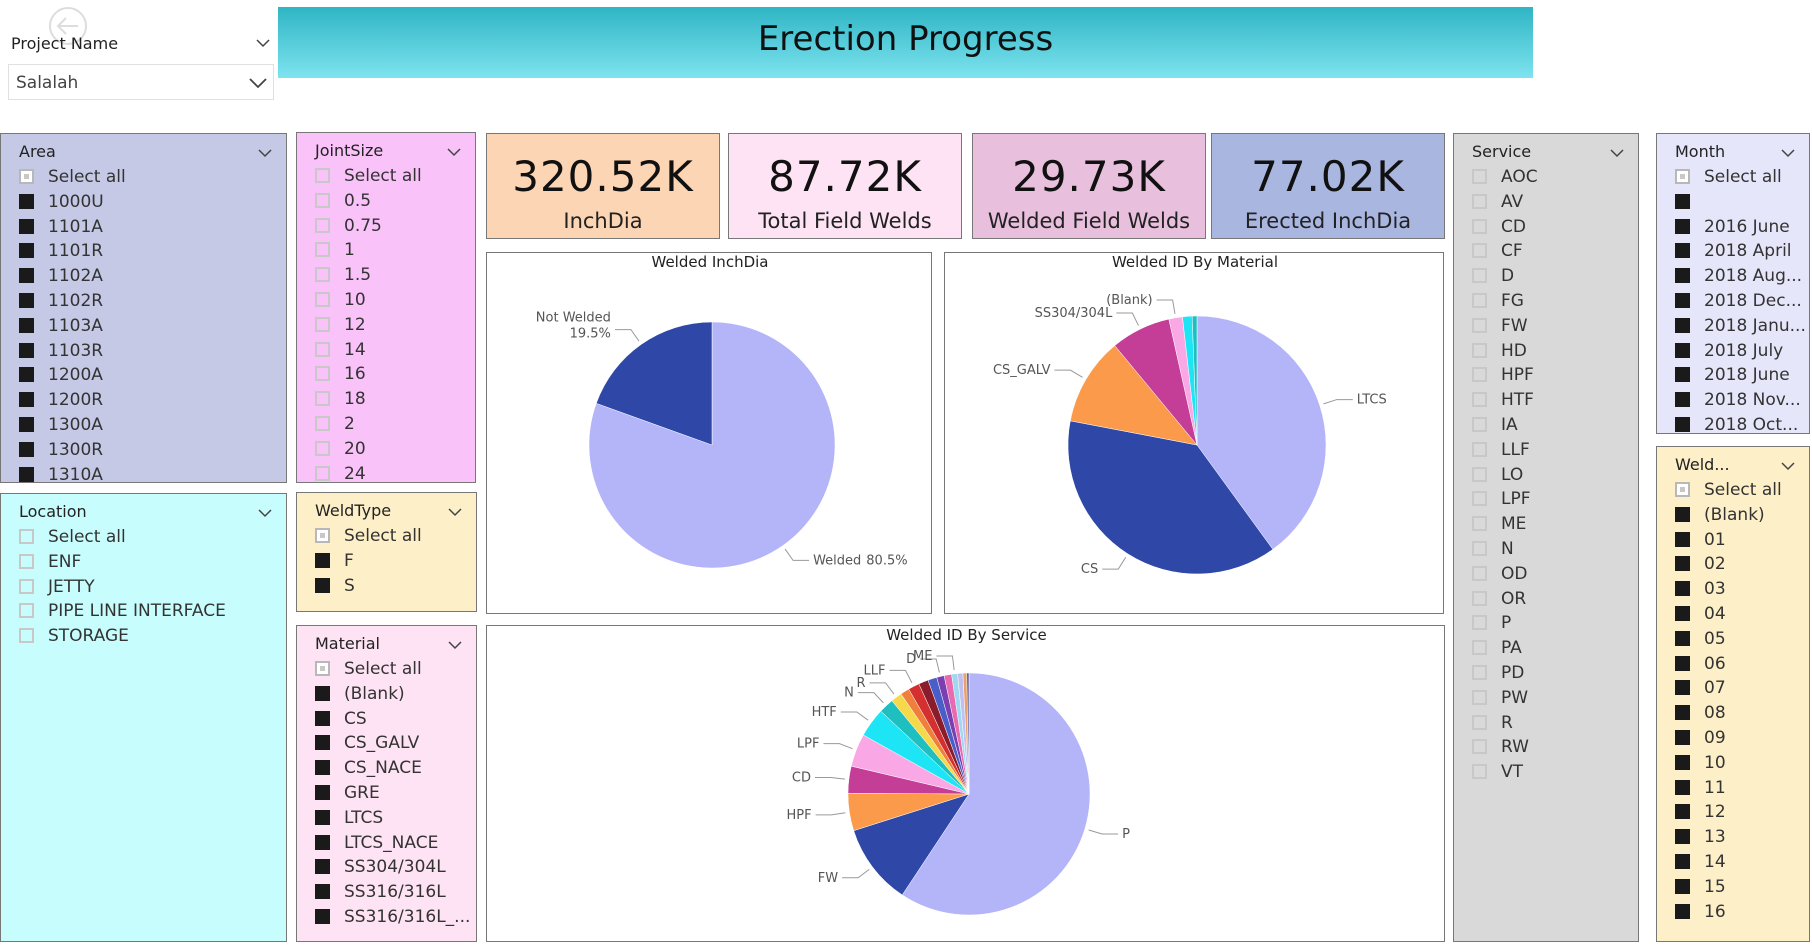 Image resolution: width=1812 pixels, height=945 pixels. I want to click on slicer-item: 06, so click(1700, 664).